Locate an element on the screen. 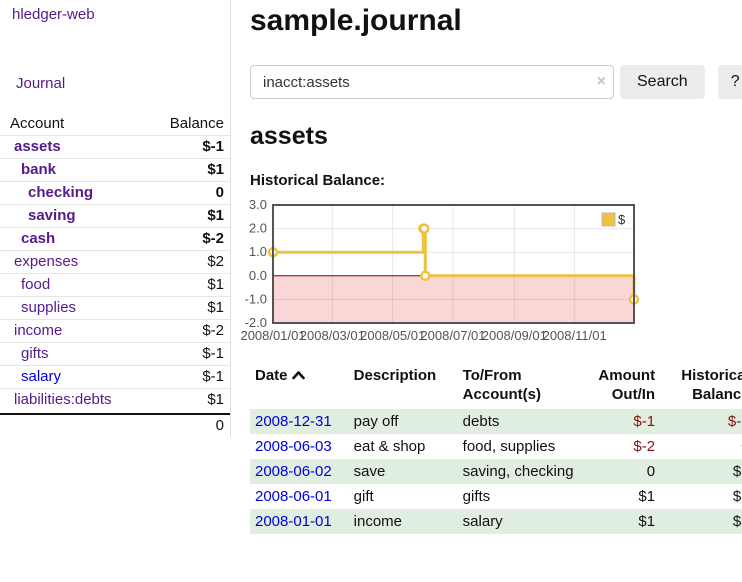 This screenshot has width=742, height=582. x-tick-label: 2008/05/01 is located at coordinates (392, 335).